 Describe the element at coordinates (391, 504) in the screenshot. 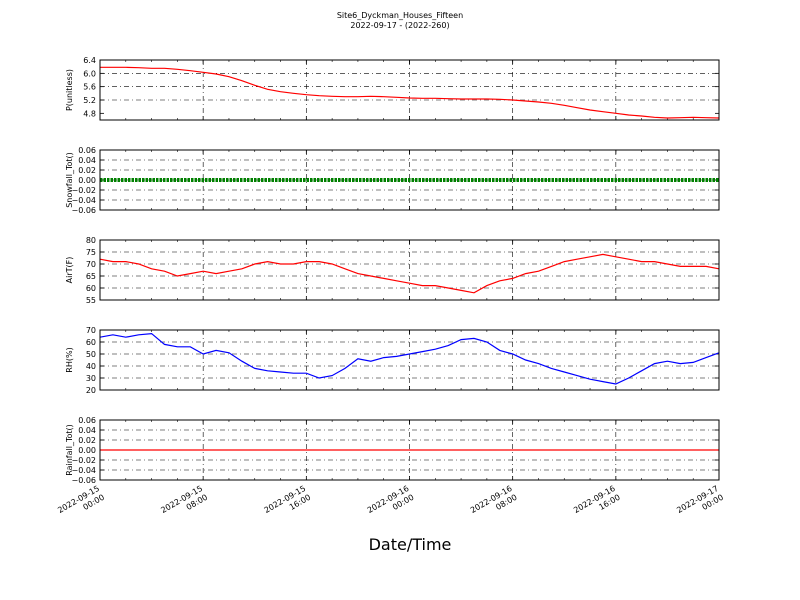

I see `x-tick-label: 2022-09-1600:00` at that location.